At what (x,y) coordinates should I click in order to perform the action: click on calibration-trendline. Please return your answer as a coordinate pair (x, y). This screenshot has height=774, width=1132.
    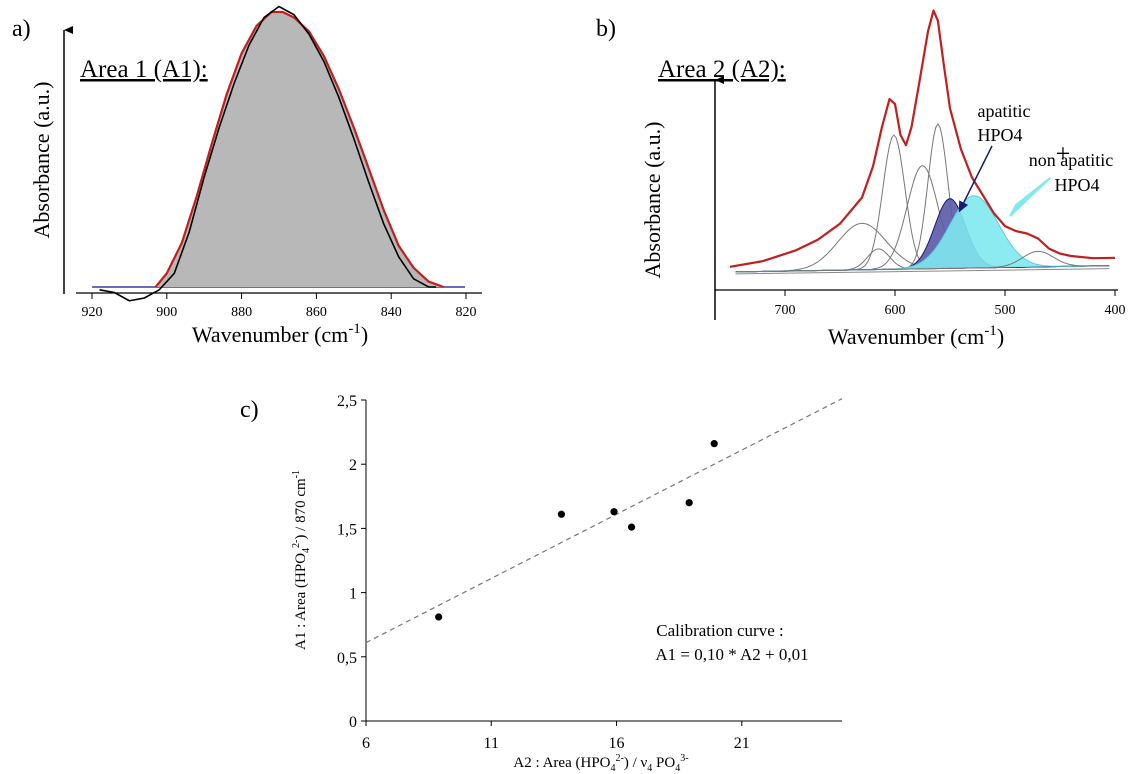
    Looking at the image, I should click on (604, 521).